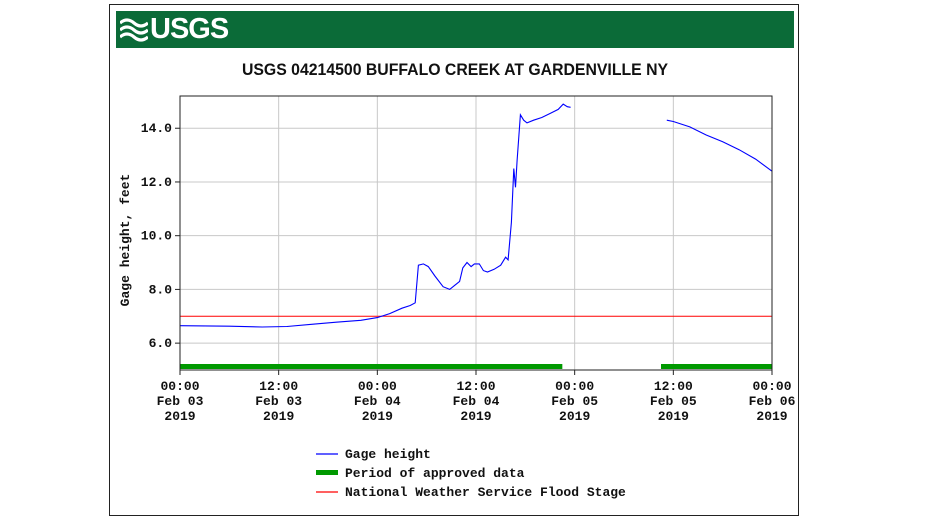 This screenshot has width=930, height=523. Describe the element at coordinates (388, 454) in the screenshot. I see `legend-label: Gage height` at that location.